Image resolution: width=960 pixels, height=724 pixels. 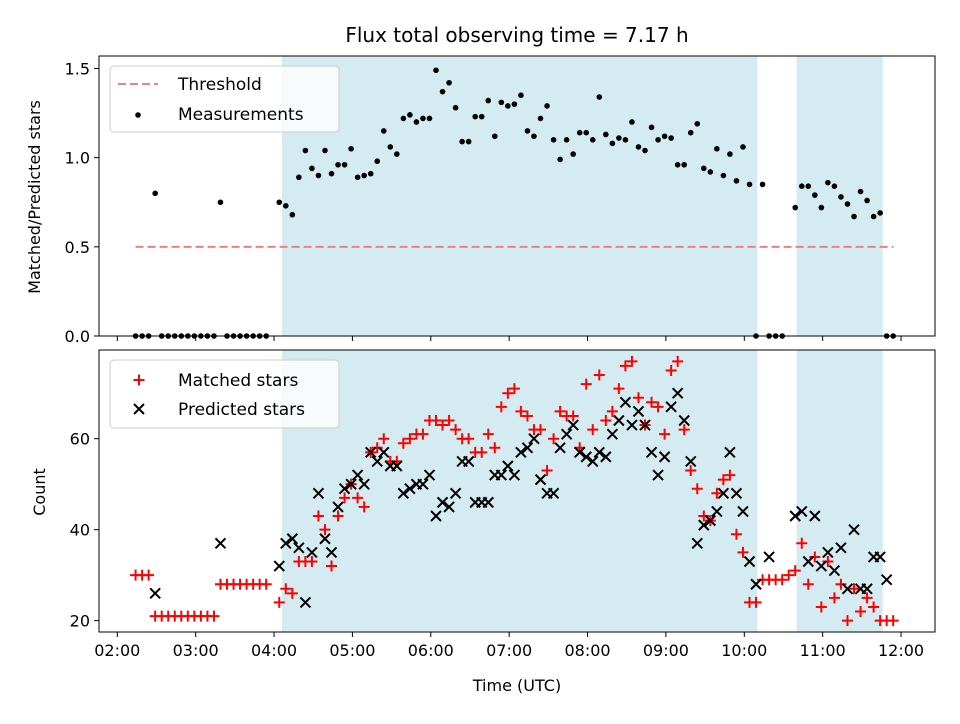 I want to click on x-tick-label: 09:00, so click(x=666, y=650).